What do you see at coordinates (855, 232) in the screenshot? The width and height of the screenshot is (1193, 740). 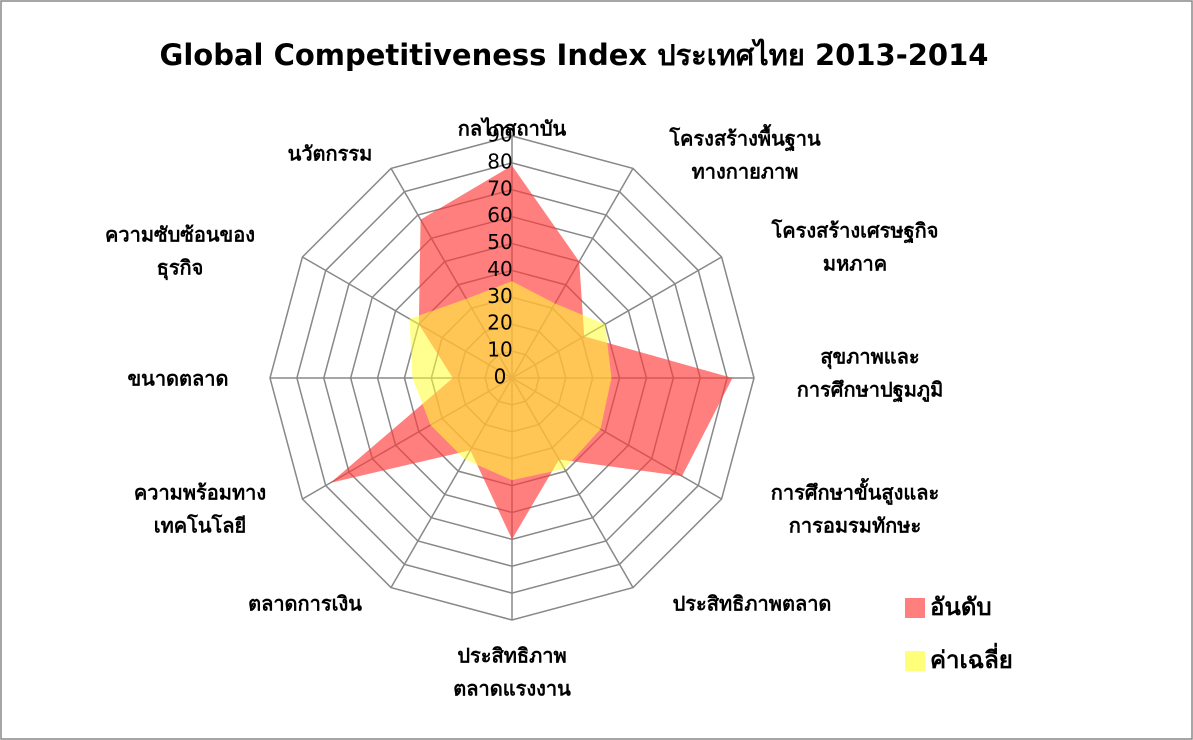 I see `axis-label: โครงสร้างเศรษฐกิจ` at bounding box center [855, 232].